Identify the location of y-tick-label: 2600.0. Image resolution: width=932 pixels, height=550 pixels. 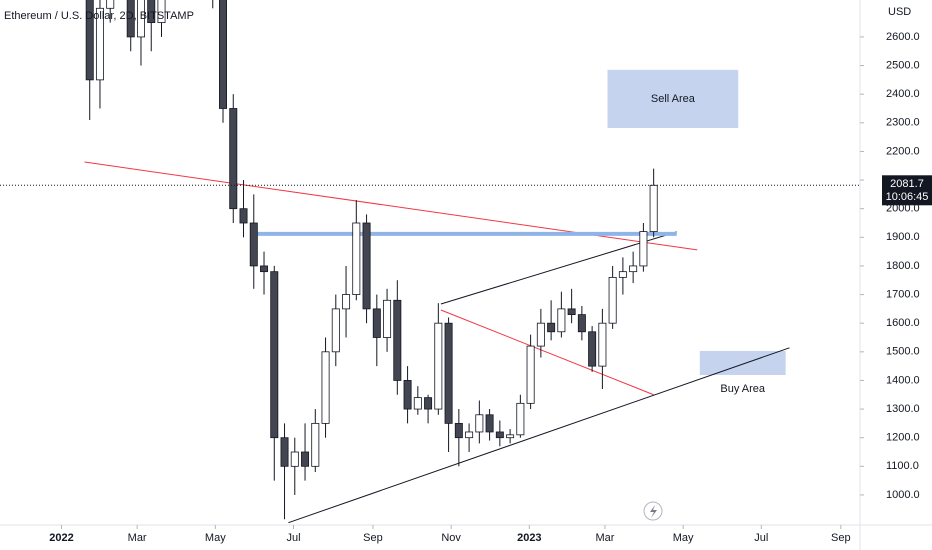
(903, 37).